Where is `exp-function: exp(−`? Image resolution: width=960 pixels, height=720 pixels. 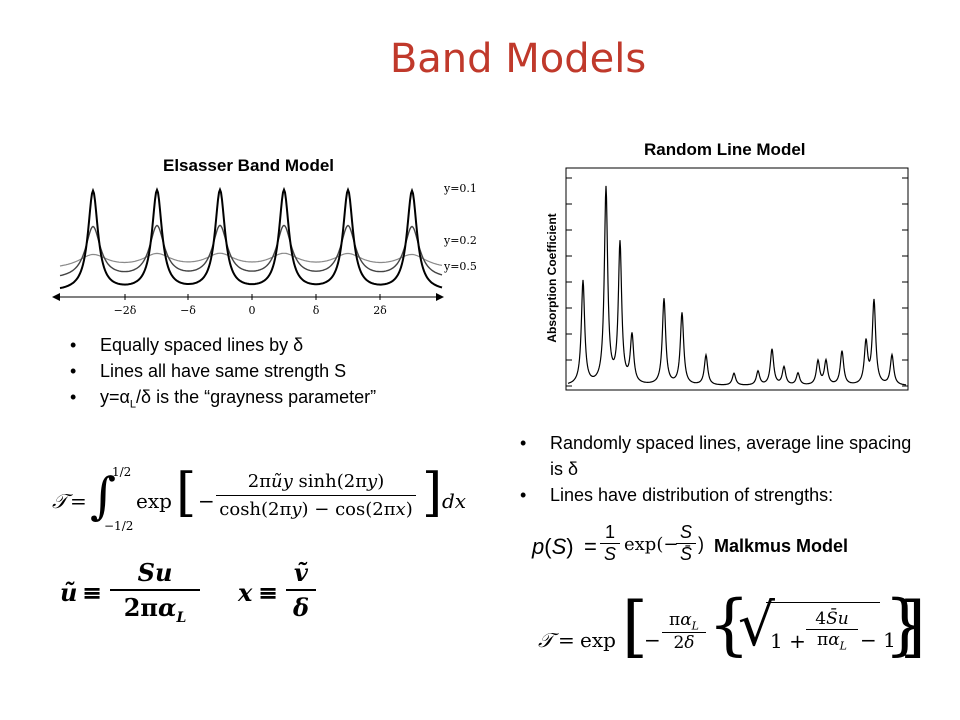
exp-function: exp(− is located at coordinates (651, 544).